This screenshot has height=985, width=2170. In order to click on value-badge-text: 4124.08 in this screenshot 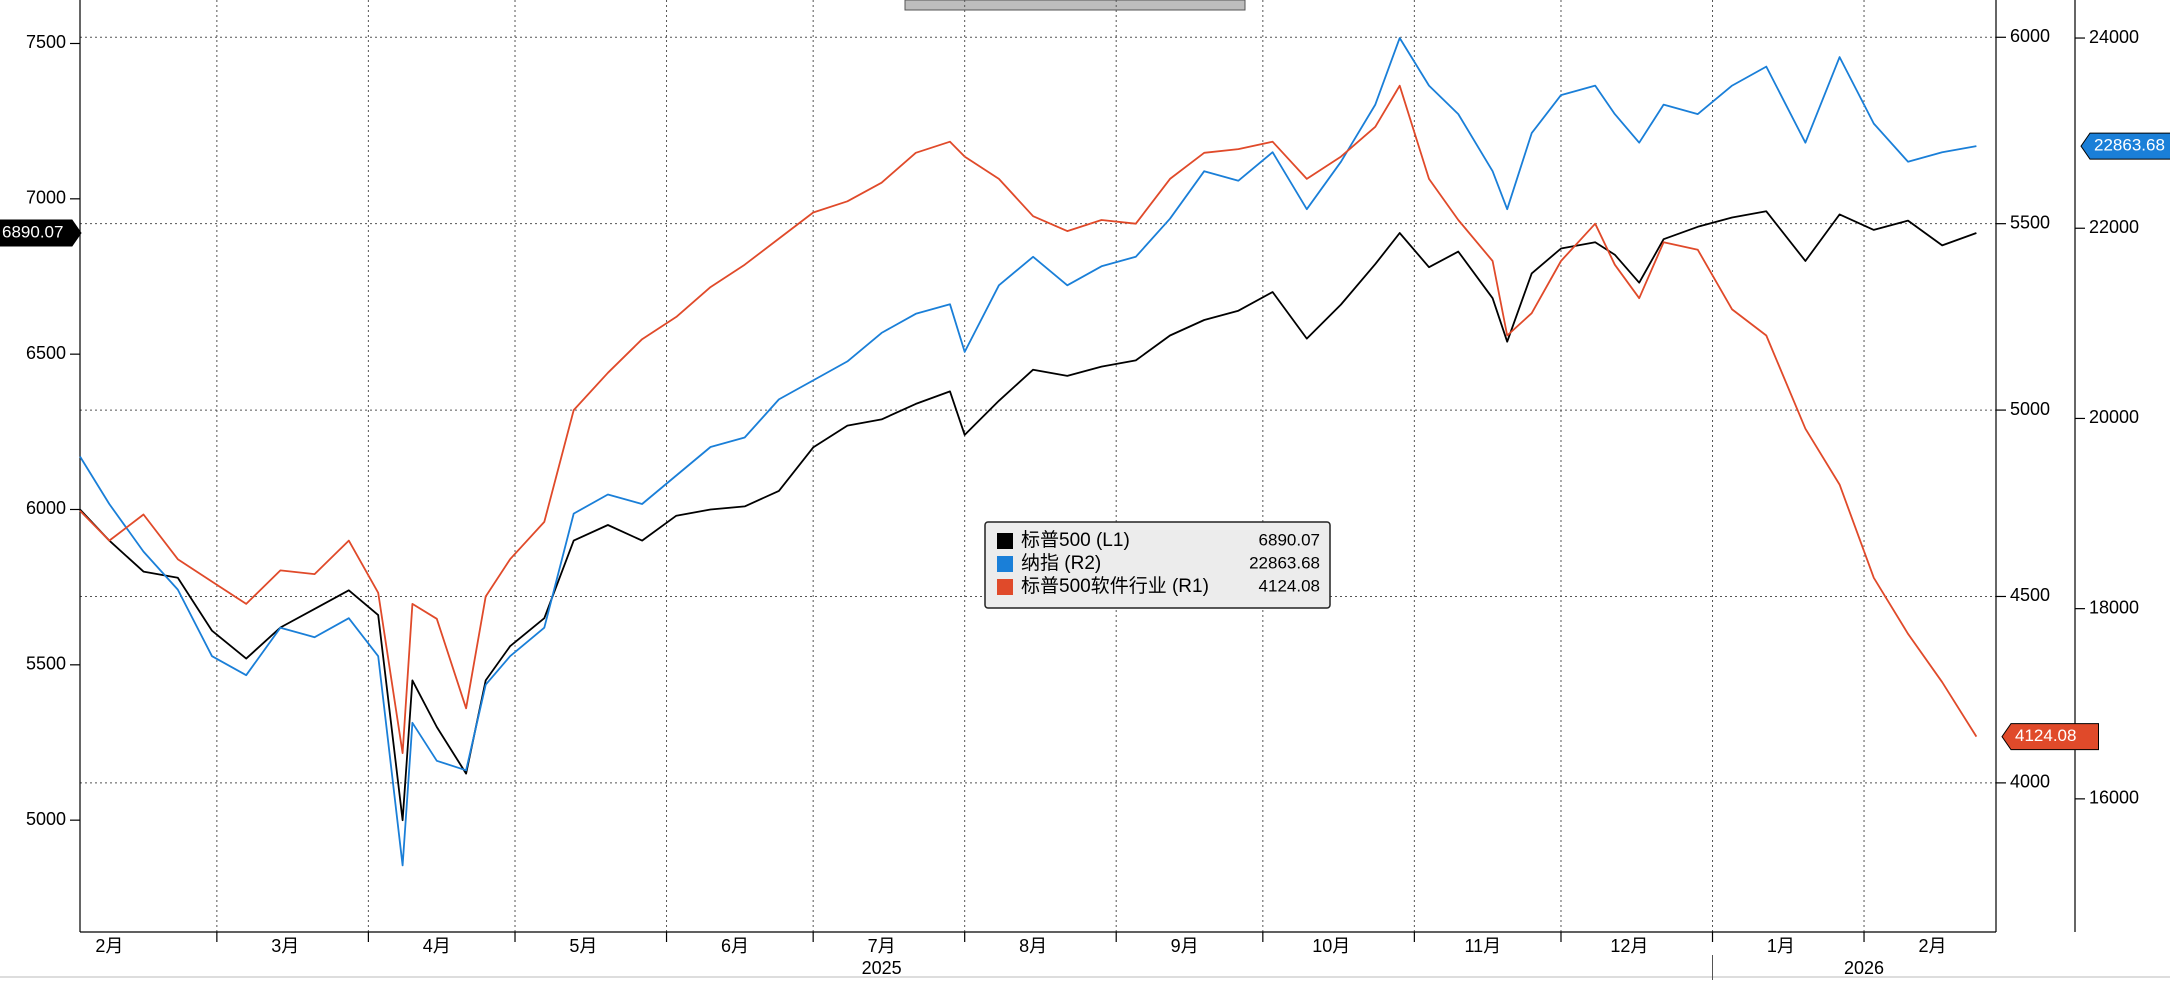, I will do `click(2045, 735)`.